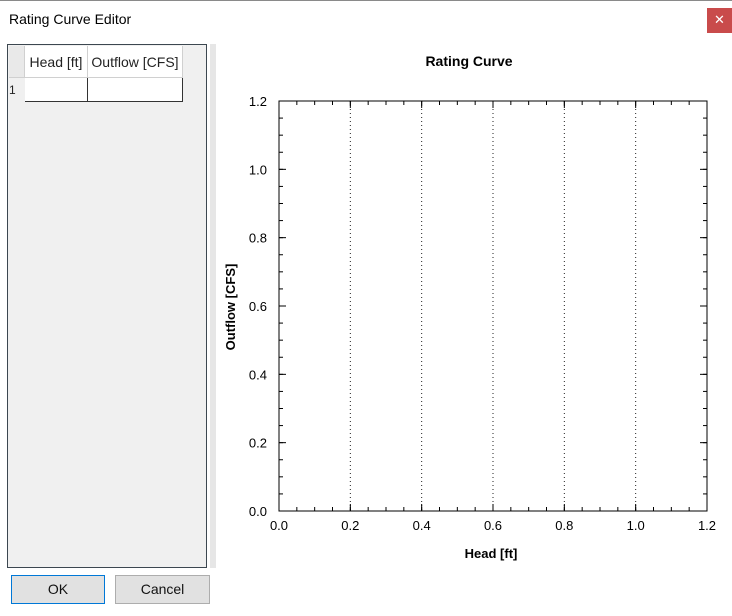  I want to click on x-tick-label: 0.2, so click(350, 525).